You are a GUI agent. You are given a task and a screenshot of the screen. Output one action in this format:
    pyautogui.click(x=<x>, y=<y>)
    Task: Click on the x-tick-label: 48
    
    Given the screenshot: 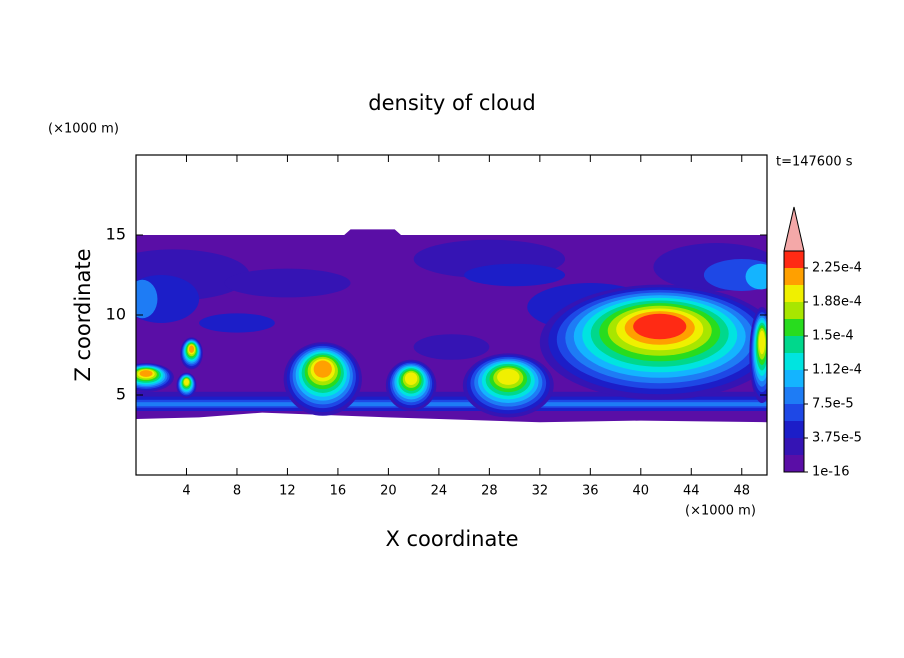 What is the action you would take?
    pyautogui.click(x=741, y=491)
    